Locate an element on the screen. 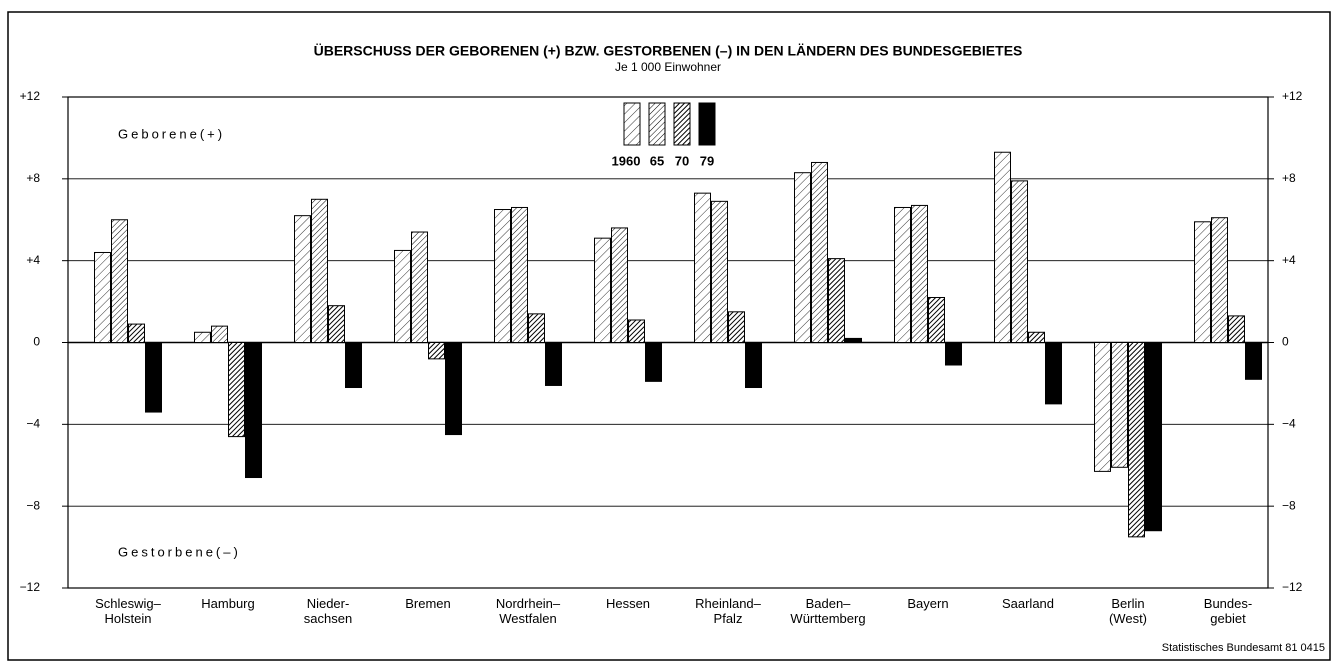  x-tick-label: Saarland is located at coordinates (1028, 603).